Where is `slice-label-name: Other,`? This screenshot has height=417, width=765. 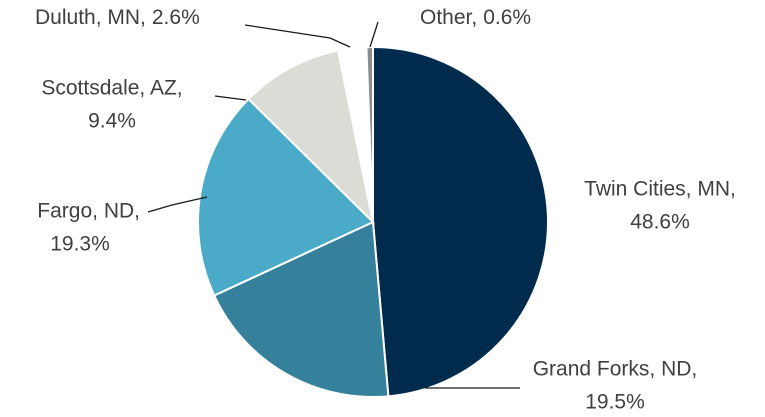 slice-label-name: Other, is located at coordinates (448, 17).